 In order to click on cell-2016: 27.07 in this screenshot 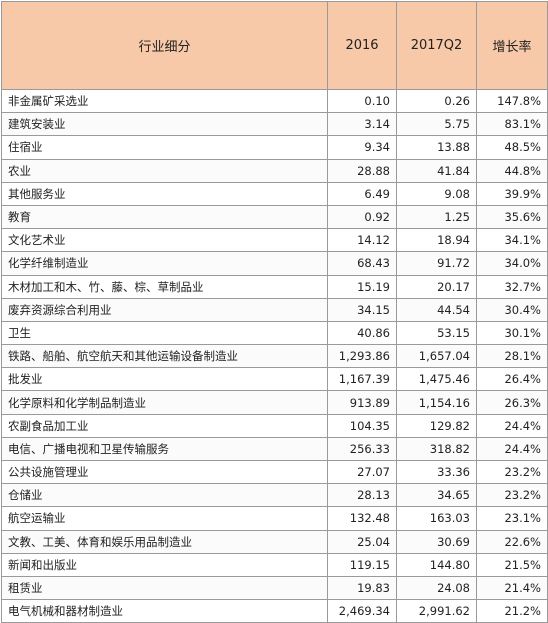, I will do `click(362, 472)`.